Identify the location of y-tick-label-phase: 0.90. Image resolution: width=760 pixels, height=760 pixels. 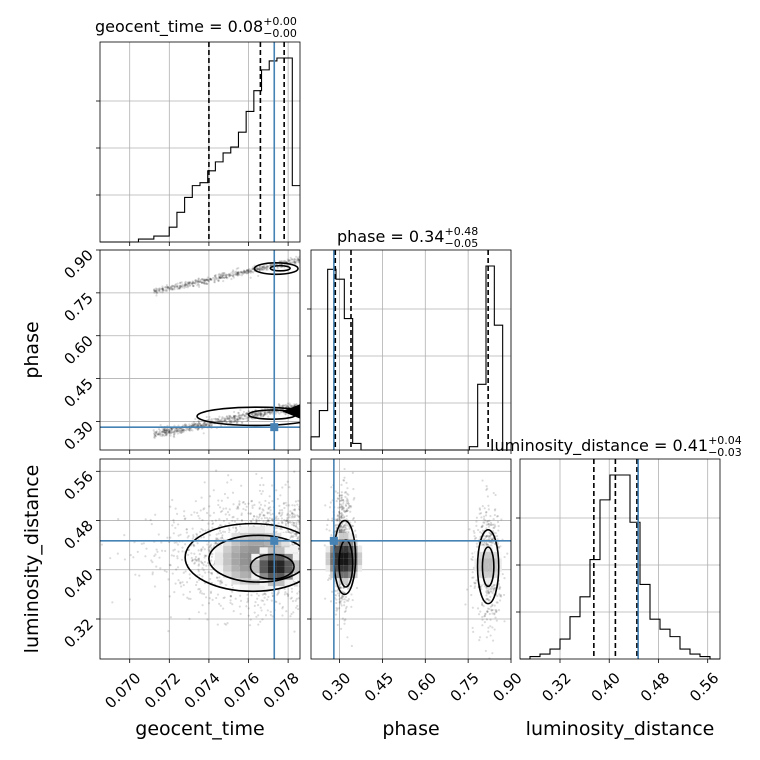
(78, 264).